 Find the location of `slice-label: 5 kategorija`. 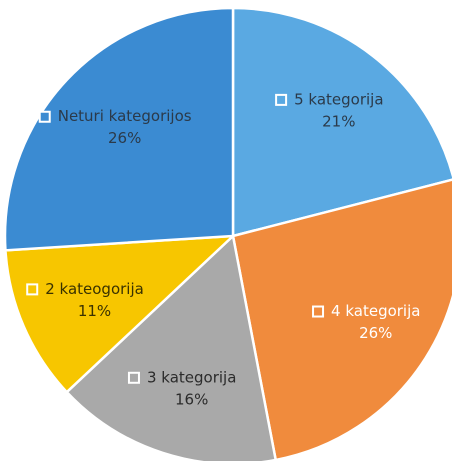

slice-label: 5 kategorija is located at coordinates (338, 99).